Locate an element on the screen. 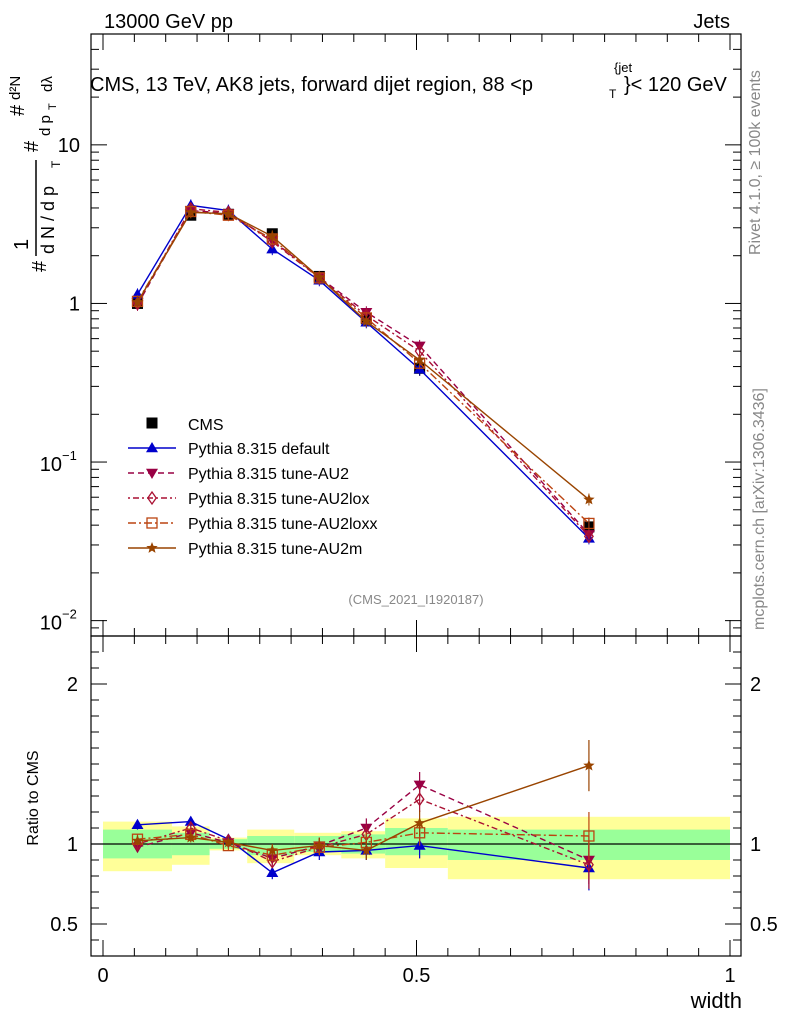 This screenshot has width=786, height=1024. ylabel-hash3: # is located at coordinates (18, 110).